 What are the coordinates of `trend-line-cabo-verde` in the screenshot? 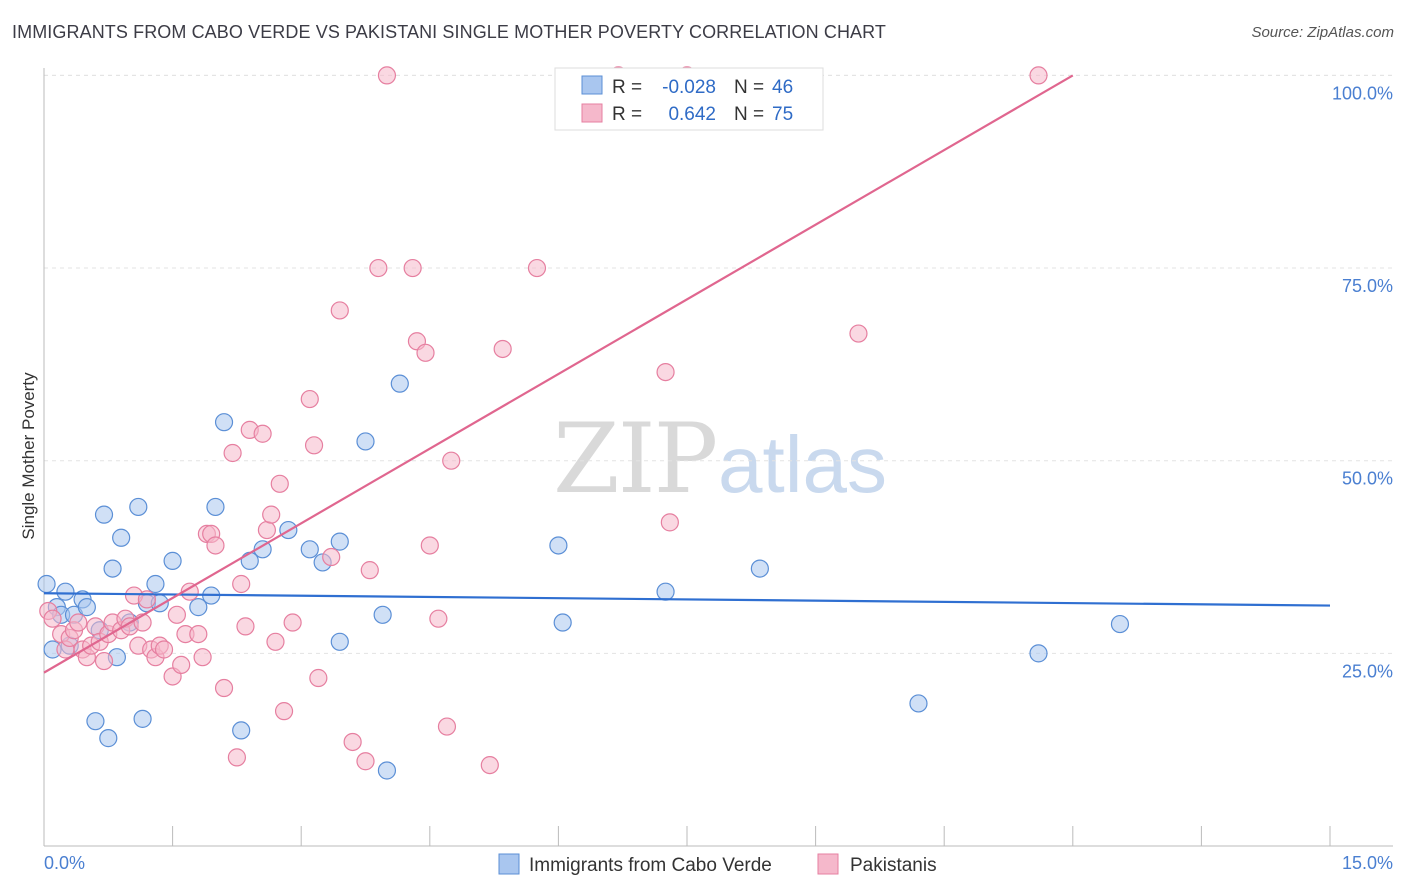 It's located at (687, 599).